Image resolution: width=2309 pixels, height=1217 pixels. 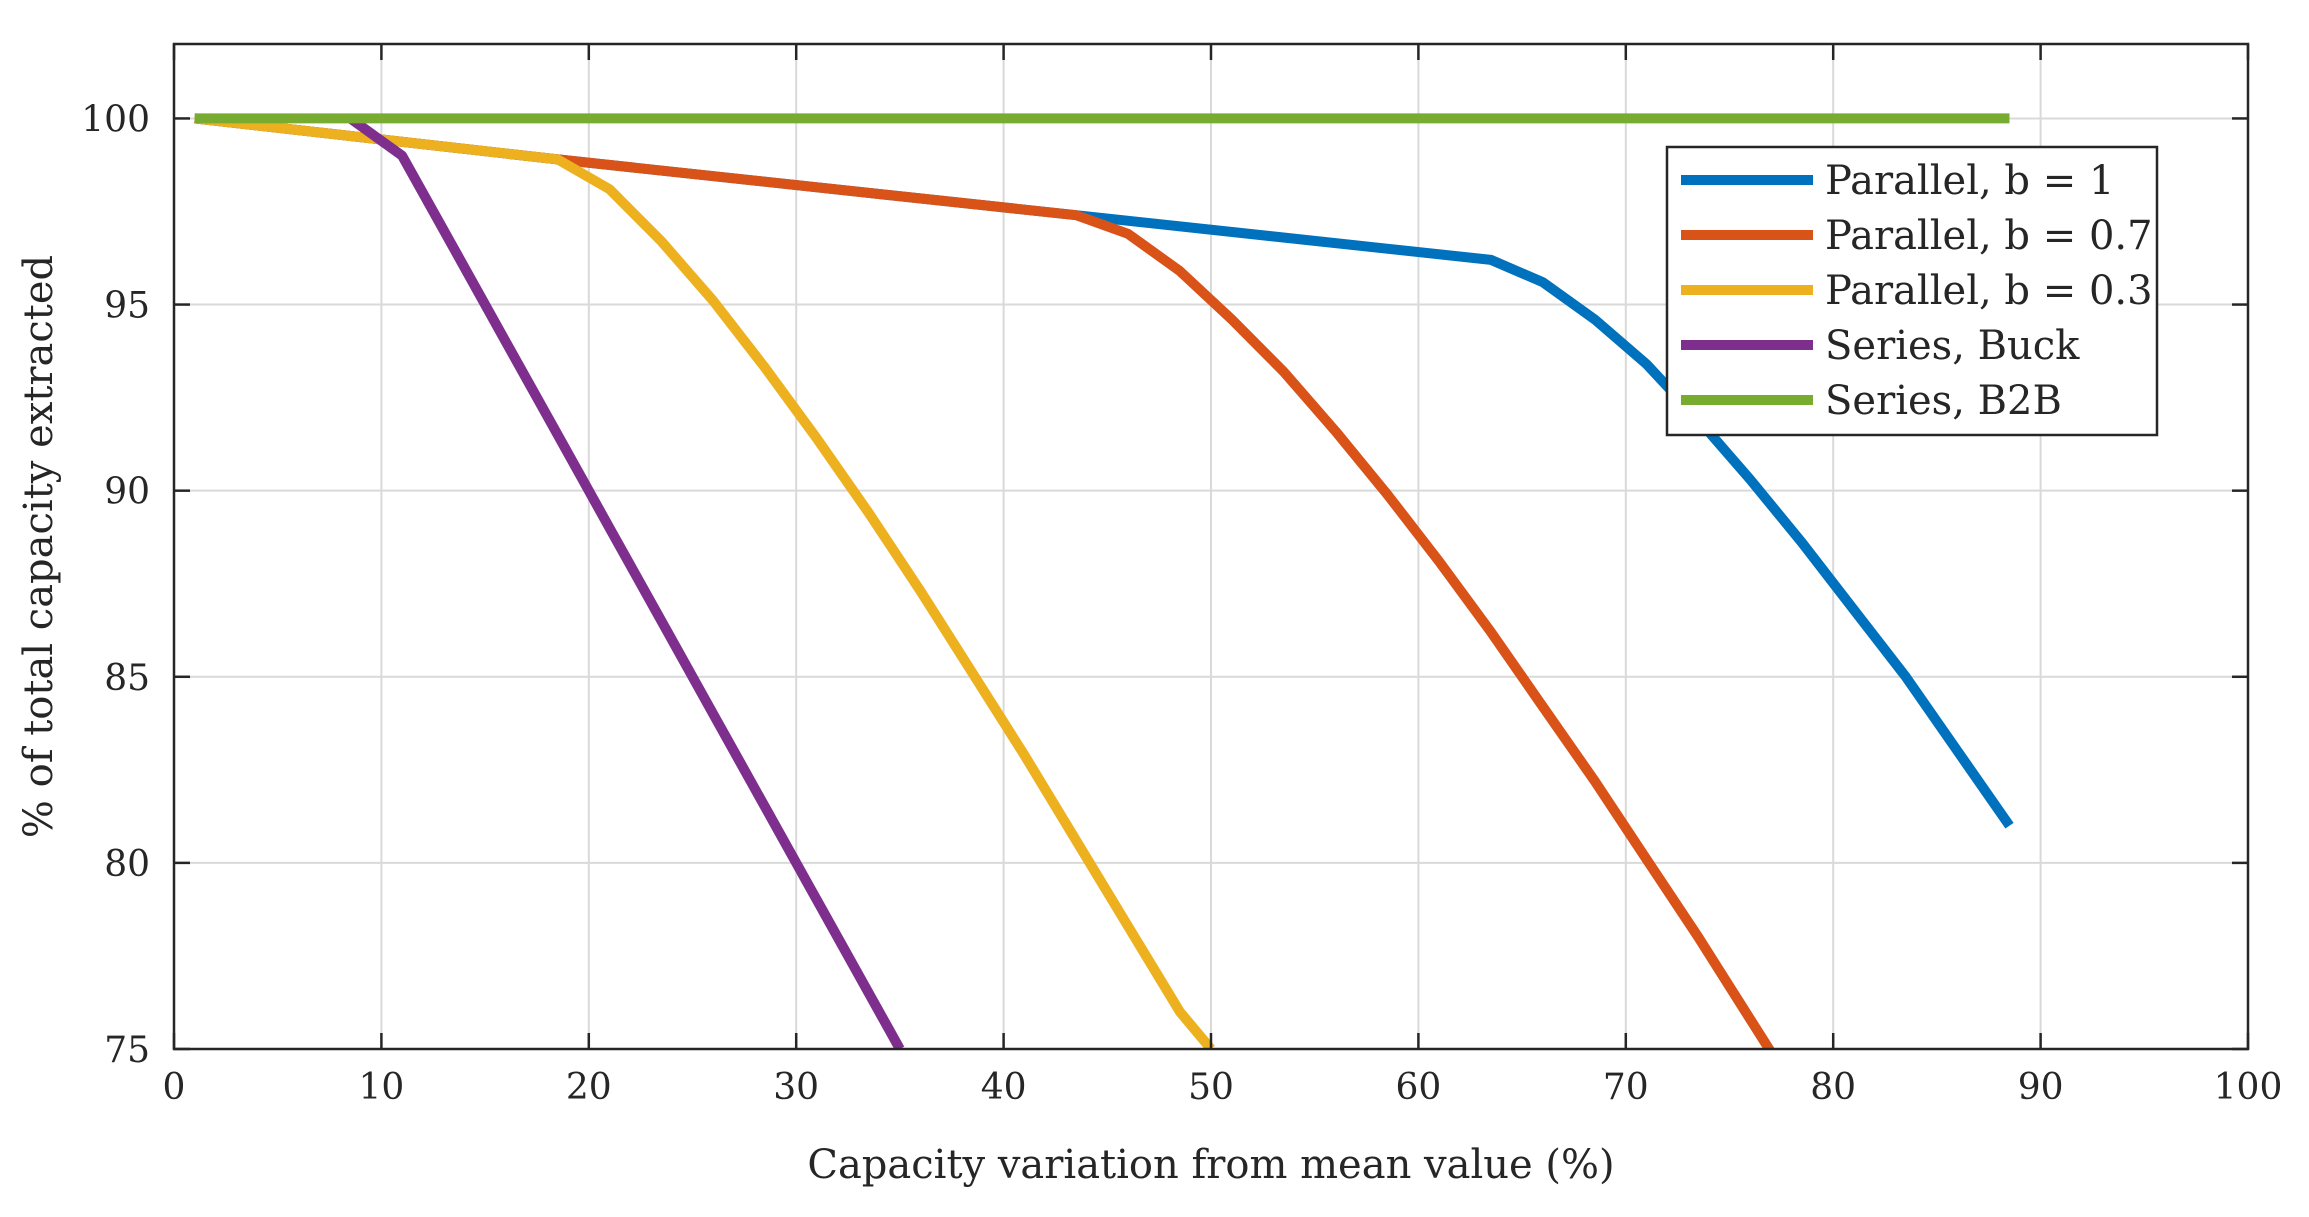 I want to click on legend-label: Parallel, b = 1, so click(x=1969, y=181).